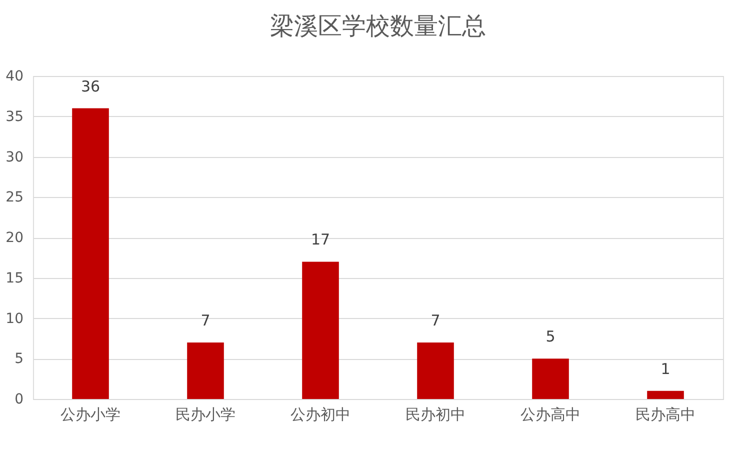 The image size is (752, 455). I want to click on data-label: 17, so click(320, 239).